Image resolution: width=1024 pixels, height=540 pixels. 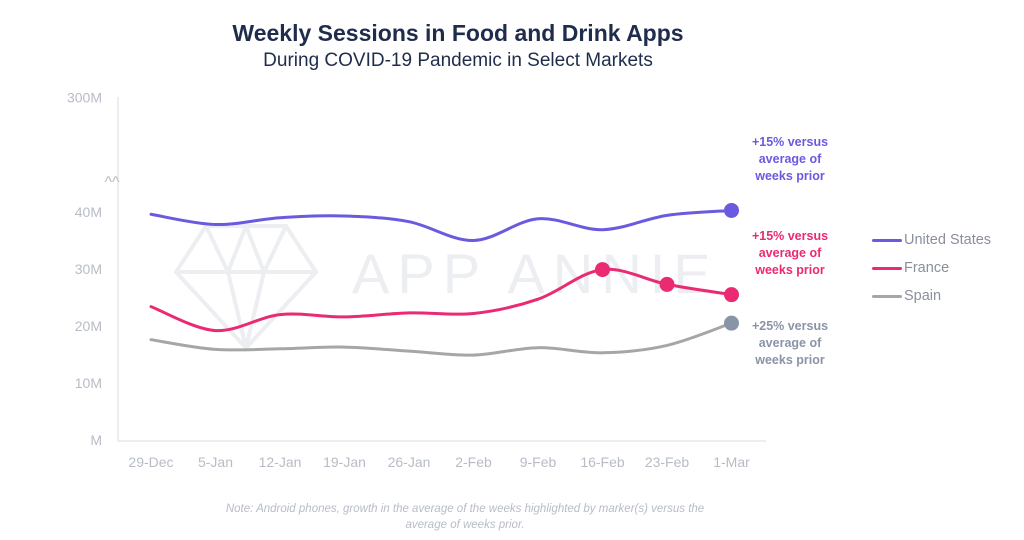 What do you see at coordinates (667, 462) in the screenshot?
I see `x-tick-label: 23-Feb` at bounding box center [667, 462].